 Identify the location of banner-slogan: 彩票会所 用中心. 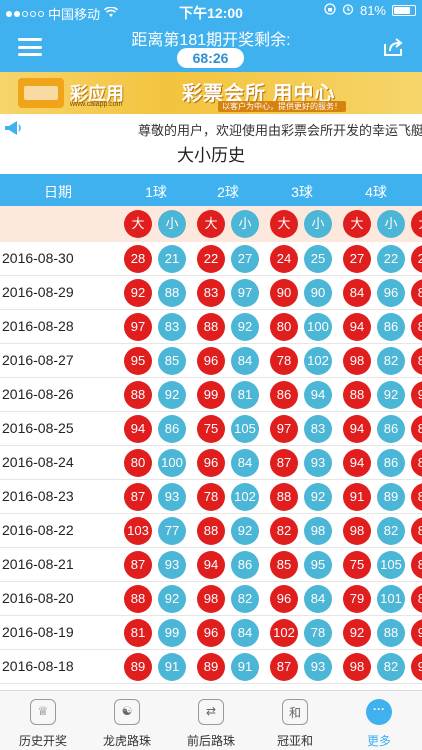
(259, 94).